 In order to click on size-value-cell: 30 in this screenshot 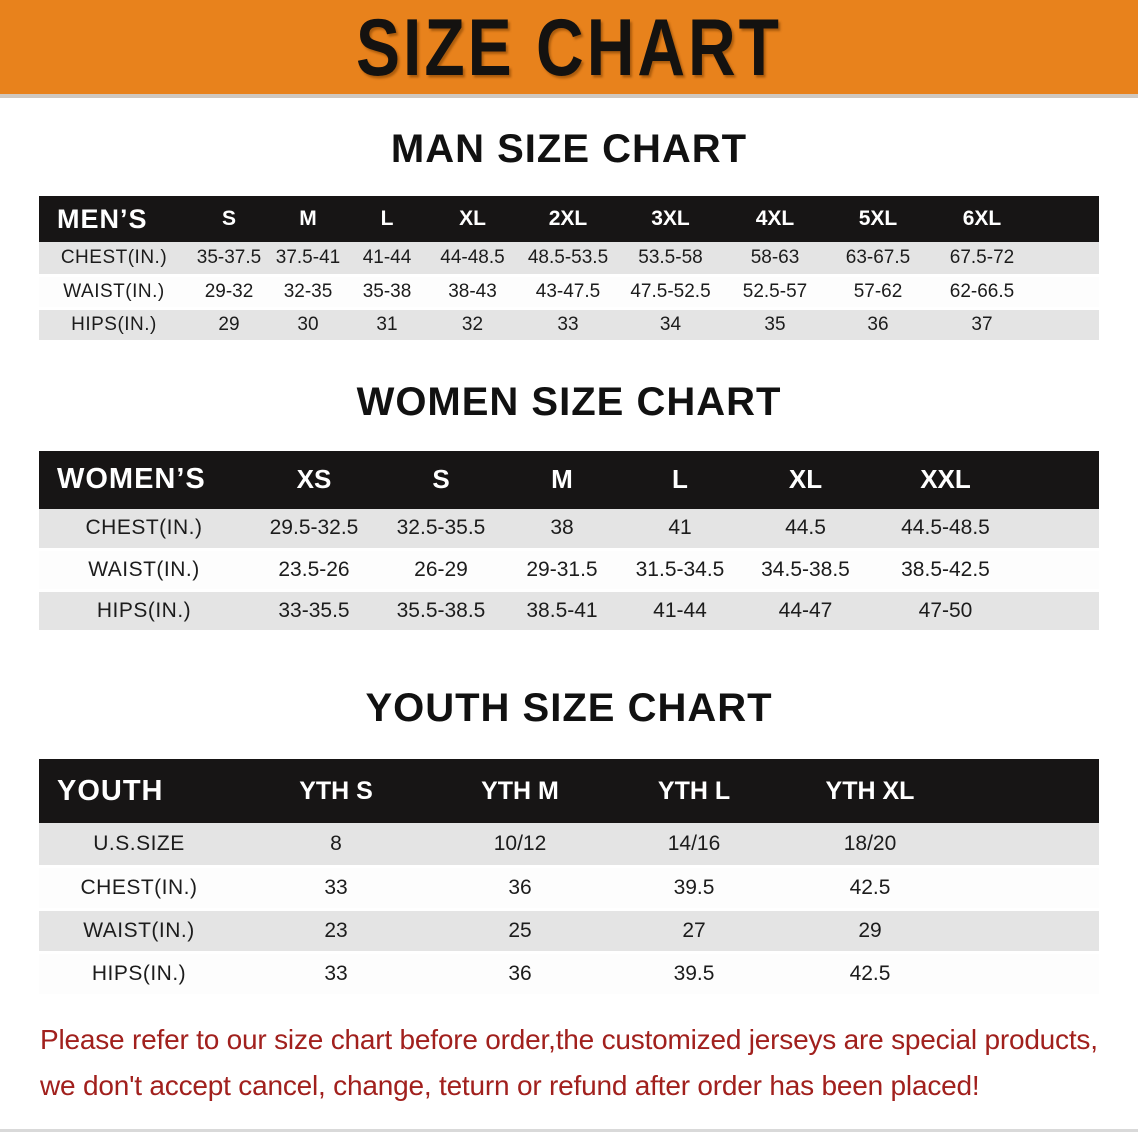, I will do `click(308, 325)`.